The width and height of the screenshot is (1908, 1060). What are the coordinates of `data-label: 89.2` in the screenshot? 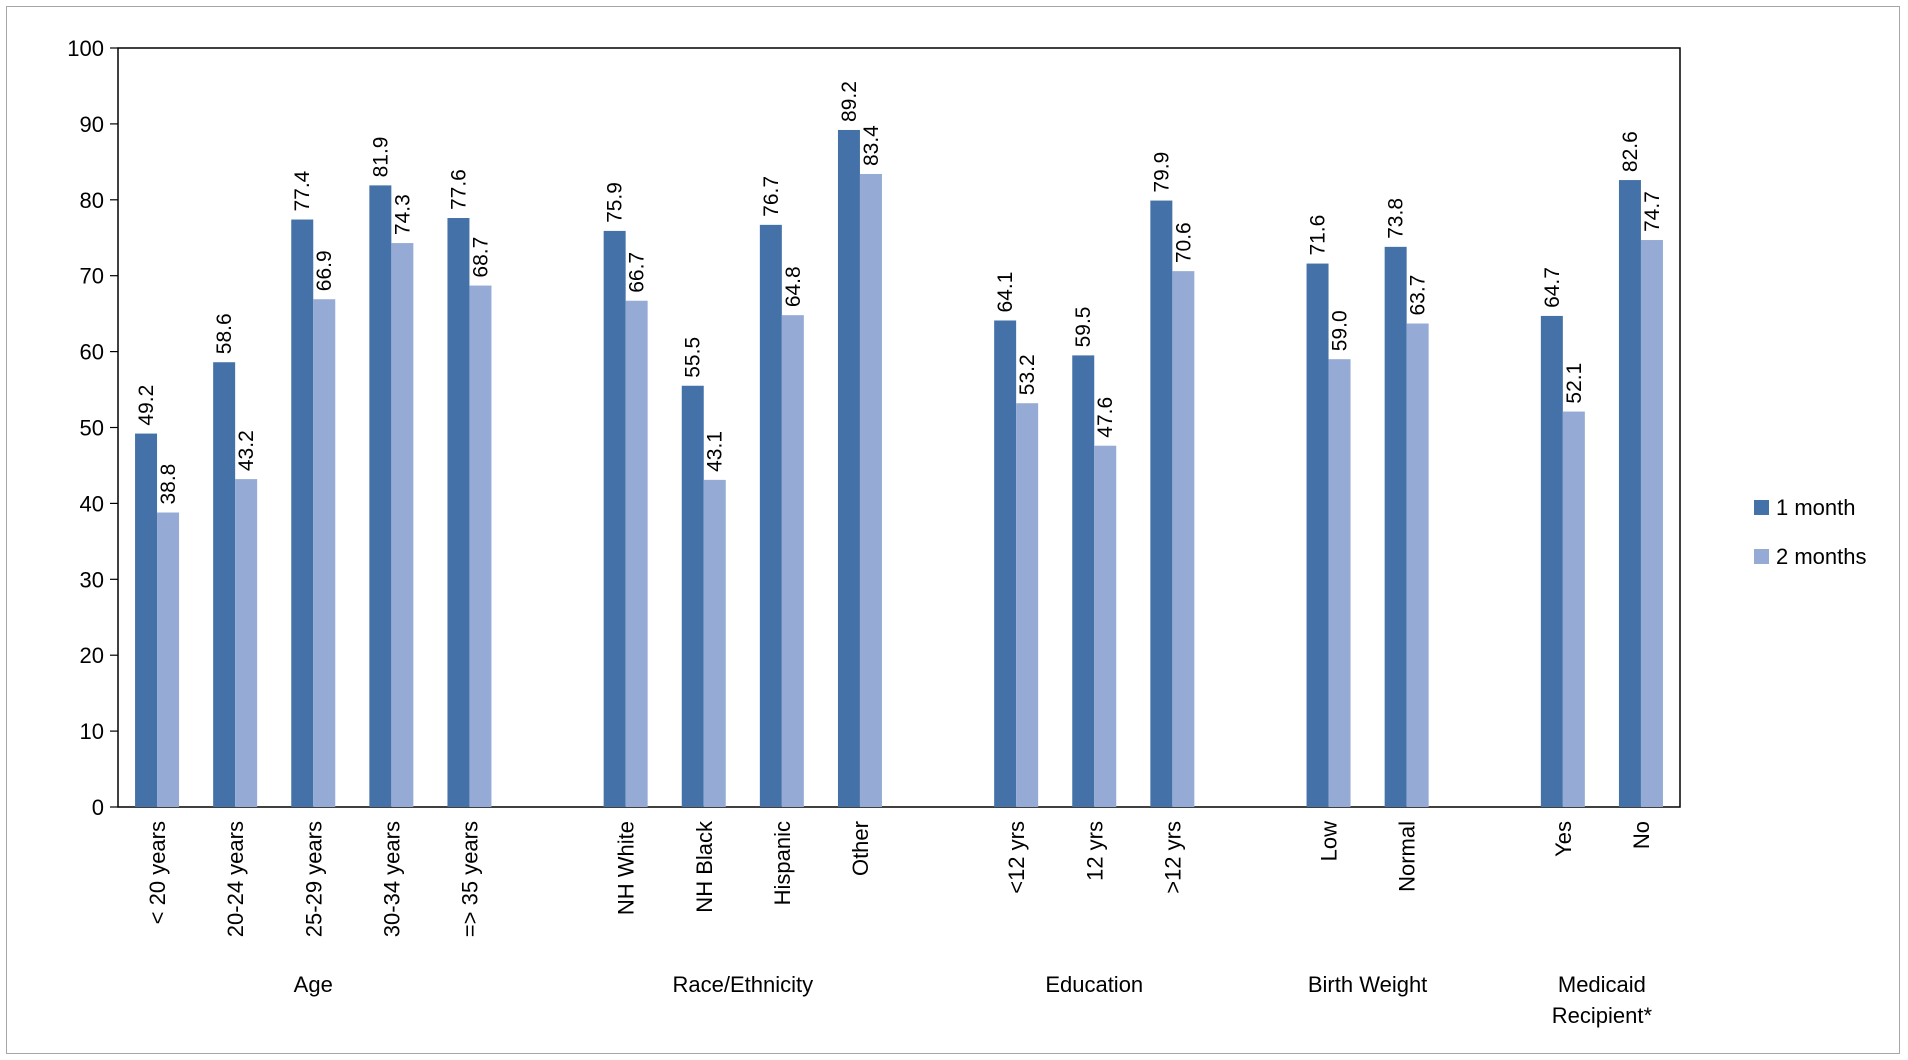 It's located at (849, 101).